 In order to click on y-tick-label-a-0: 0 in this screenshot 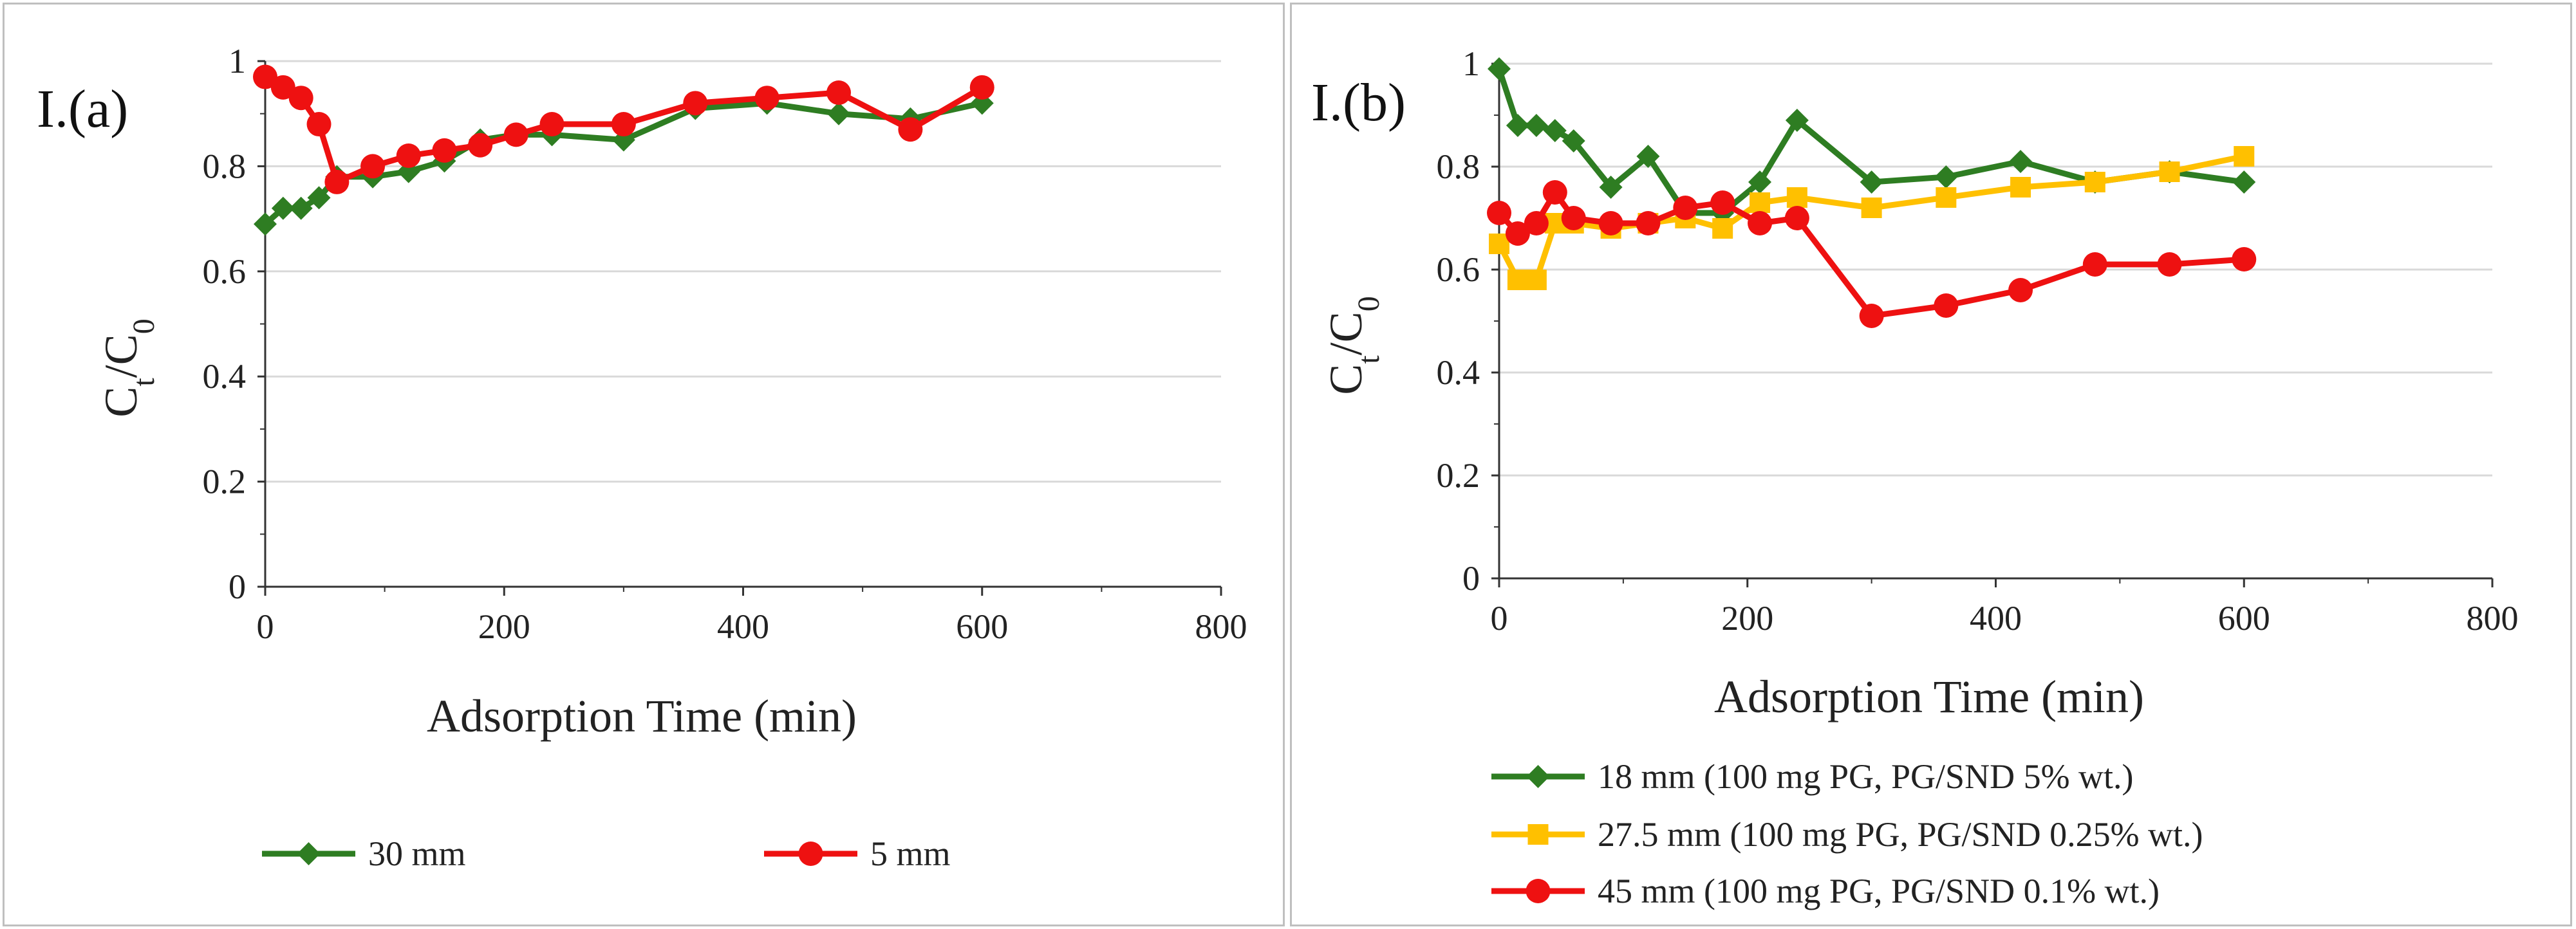, I will do `click(237, 586)`.